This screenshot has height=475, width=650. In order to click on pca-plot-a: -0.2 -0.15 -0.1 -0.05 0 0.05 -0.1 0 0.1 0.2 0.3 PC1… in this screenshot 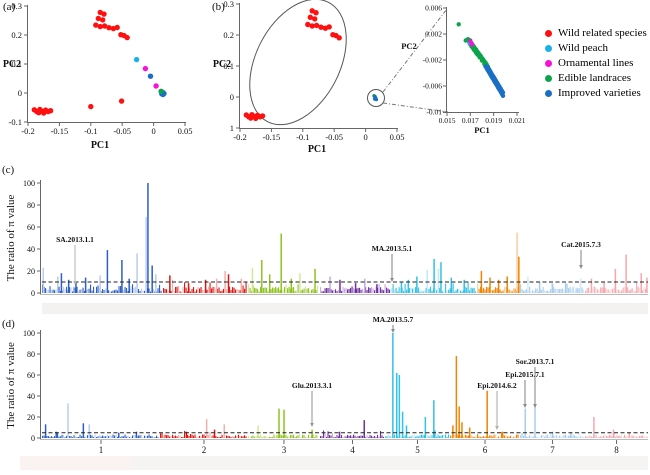, I will do `click(98, 76)`.